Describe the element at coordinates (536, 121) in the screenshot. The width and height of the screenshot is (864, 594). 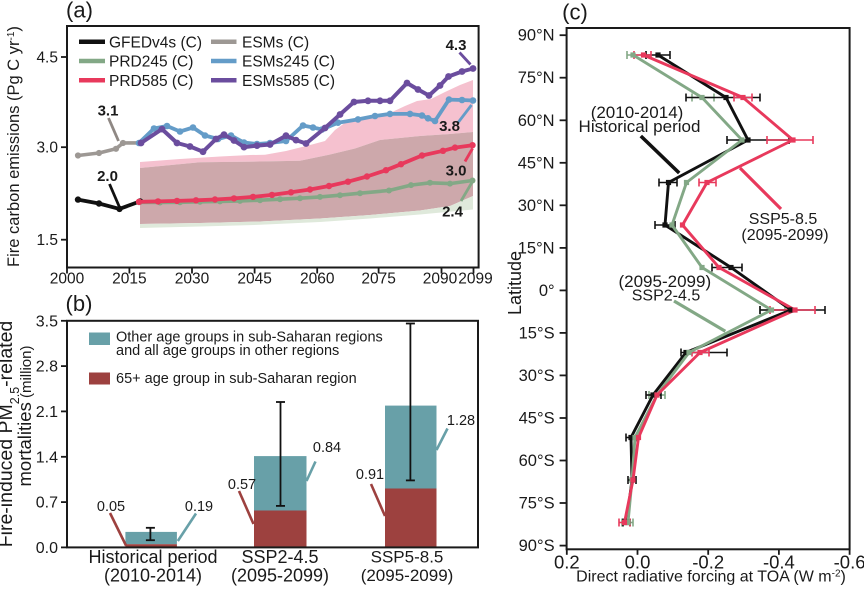
I see `svg-text: 60°N` at that location.